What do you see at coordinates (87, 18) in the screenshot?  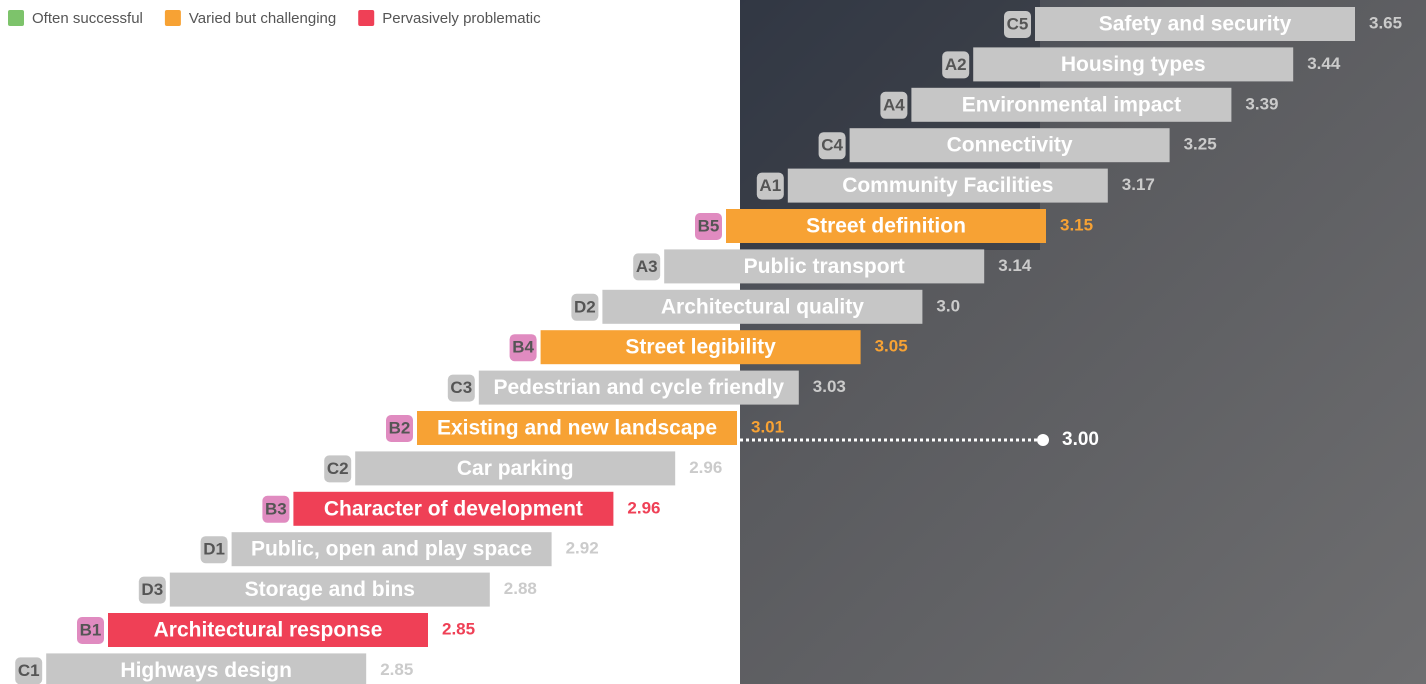 I see `legend-label: Often successful` at bounding box center [87, 18].